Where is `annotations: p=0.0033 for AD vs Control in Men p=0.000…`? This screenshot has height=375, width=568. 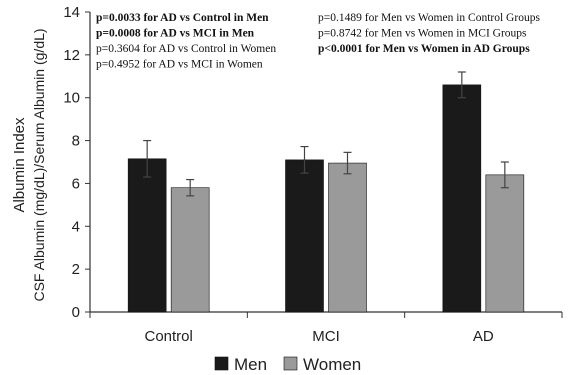 annotations: p=0.0033 for AD vs Control in Men p=0.000… is located at coordinates (318, 41).